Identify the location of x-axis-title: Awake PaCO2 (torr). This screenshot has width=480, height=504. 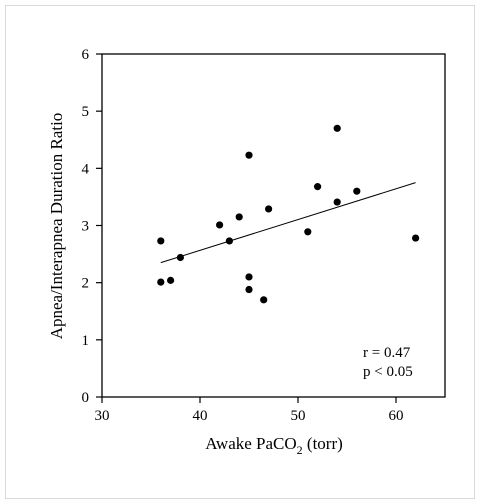
(274, 445).